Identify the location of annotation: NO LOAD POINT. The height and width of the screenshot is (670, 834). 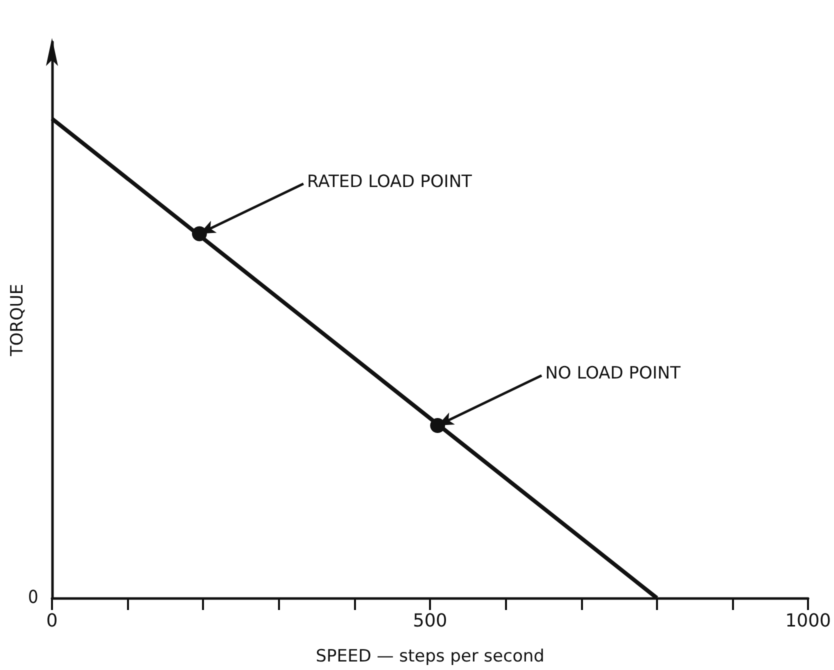
(613, 374).